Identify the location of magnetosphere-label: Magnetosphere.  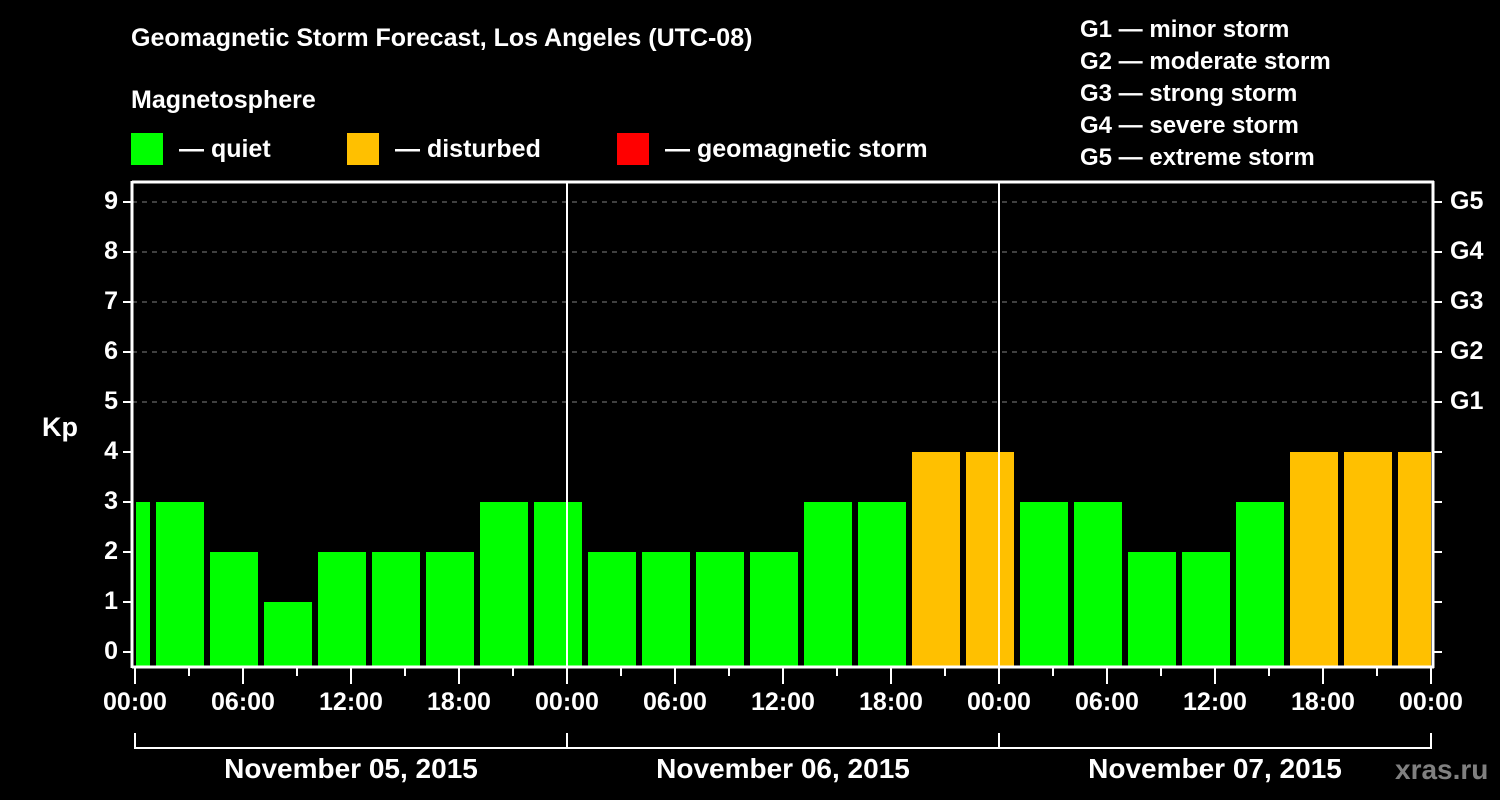
(223, 100).